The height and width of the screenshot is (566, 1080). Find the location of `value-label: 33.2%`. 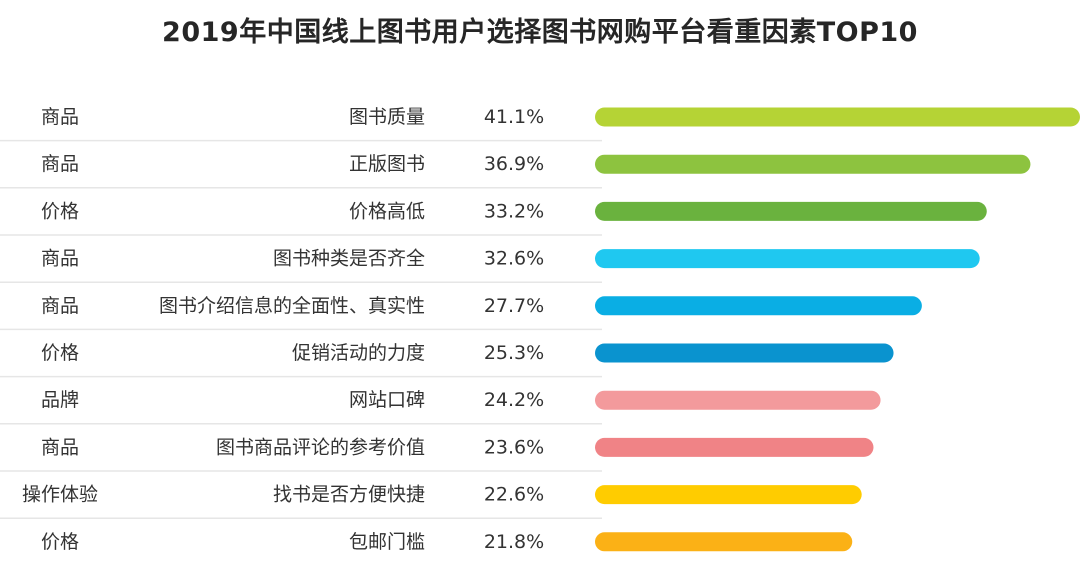

value-label: 33.2% is located at coordinates (514, 211).